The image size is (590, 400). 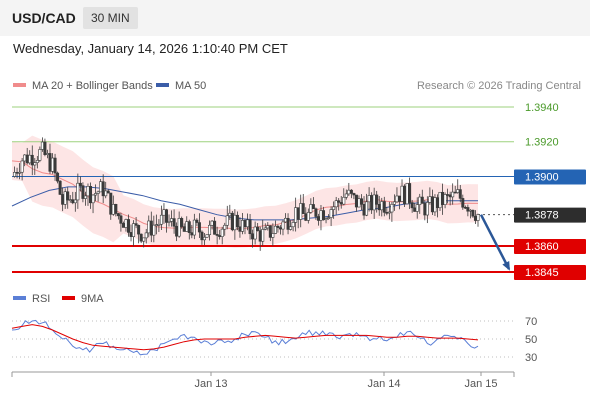 I want to click on level-label-1-3860-box, so click(x=550, y=246).